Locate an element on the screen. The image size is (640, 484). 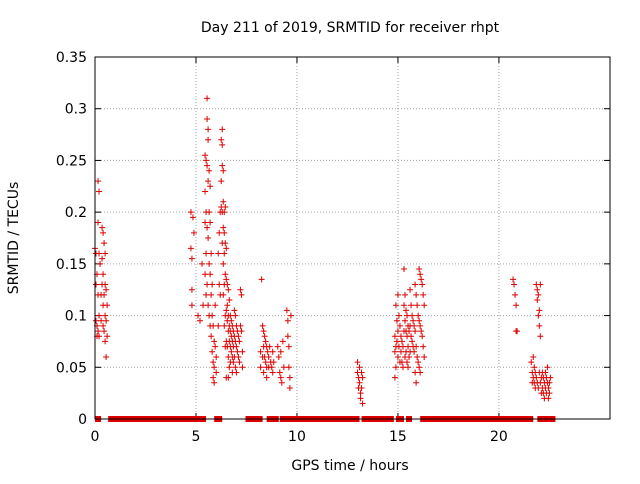
y-tick-label: 0.05 is located at coordinates (71, 368).